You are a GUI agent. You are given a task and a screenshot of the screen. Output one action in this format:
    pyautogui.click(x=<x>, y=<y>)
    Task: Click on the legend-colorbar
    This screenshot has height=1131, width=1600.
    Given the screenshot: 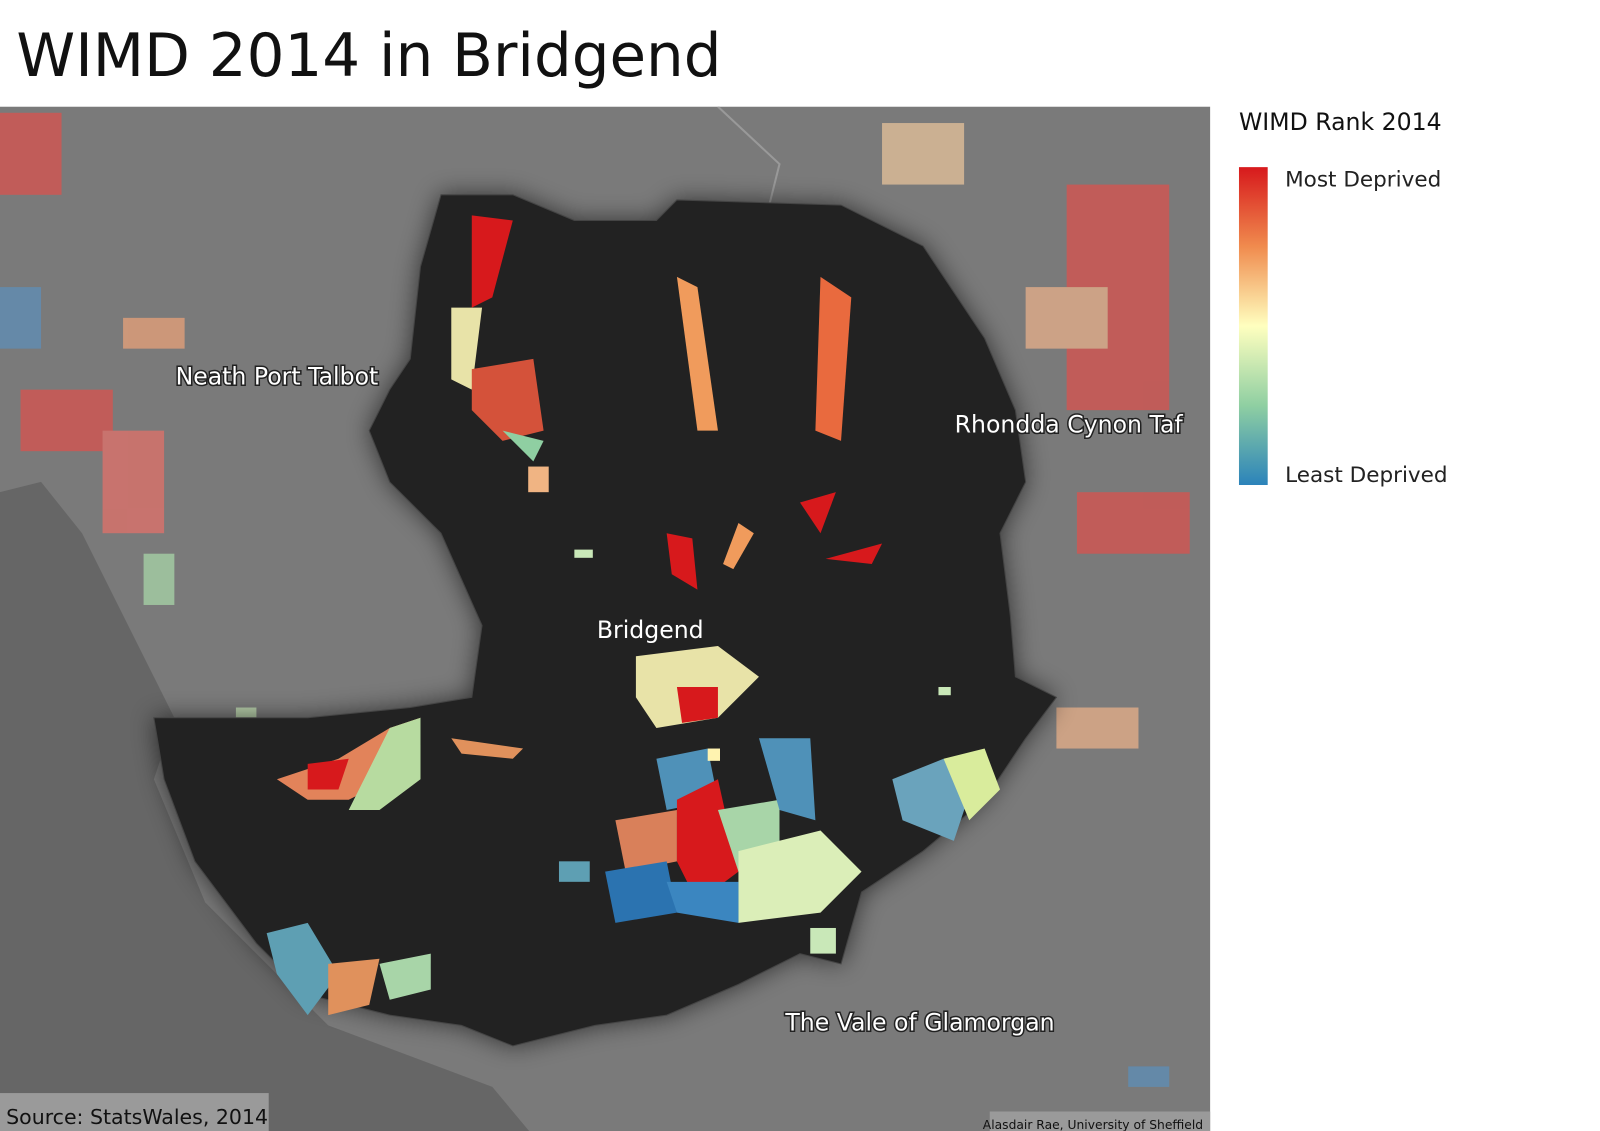 What is the action you would take?
    pyautogui.click(x=1253, y=326)
    